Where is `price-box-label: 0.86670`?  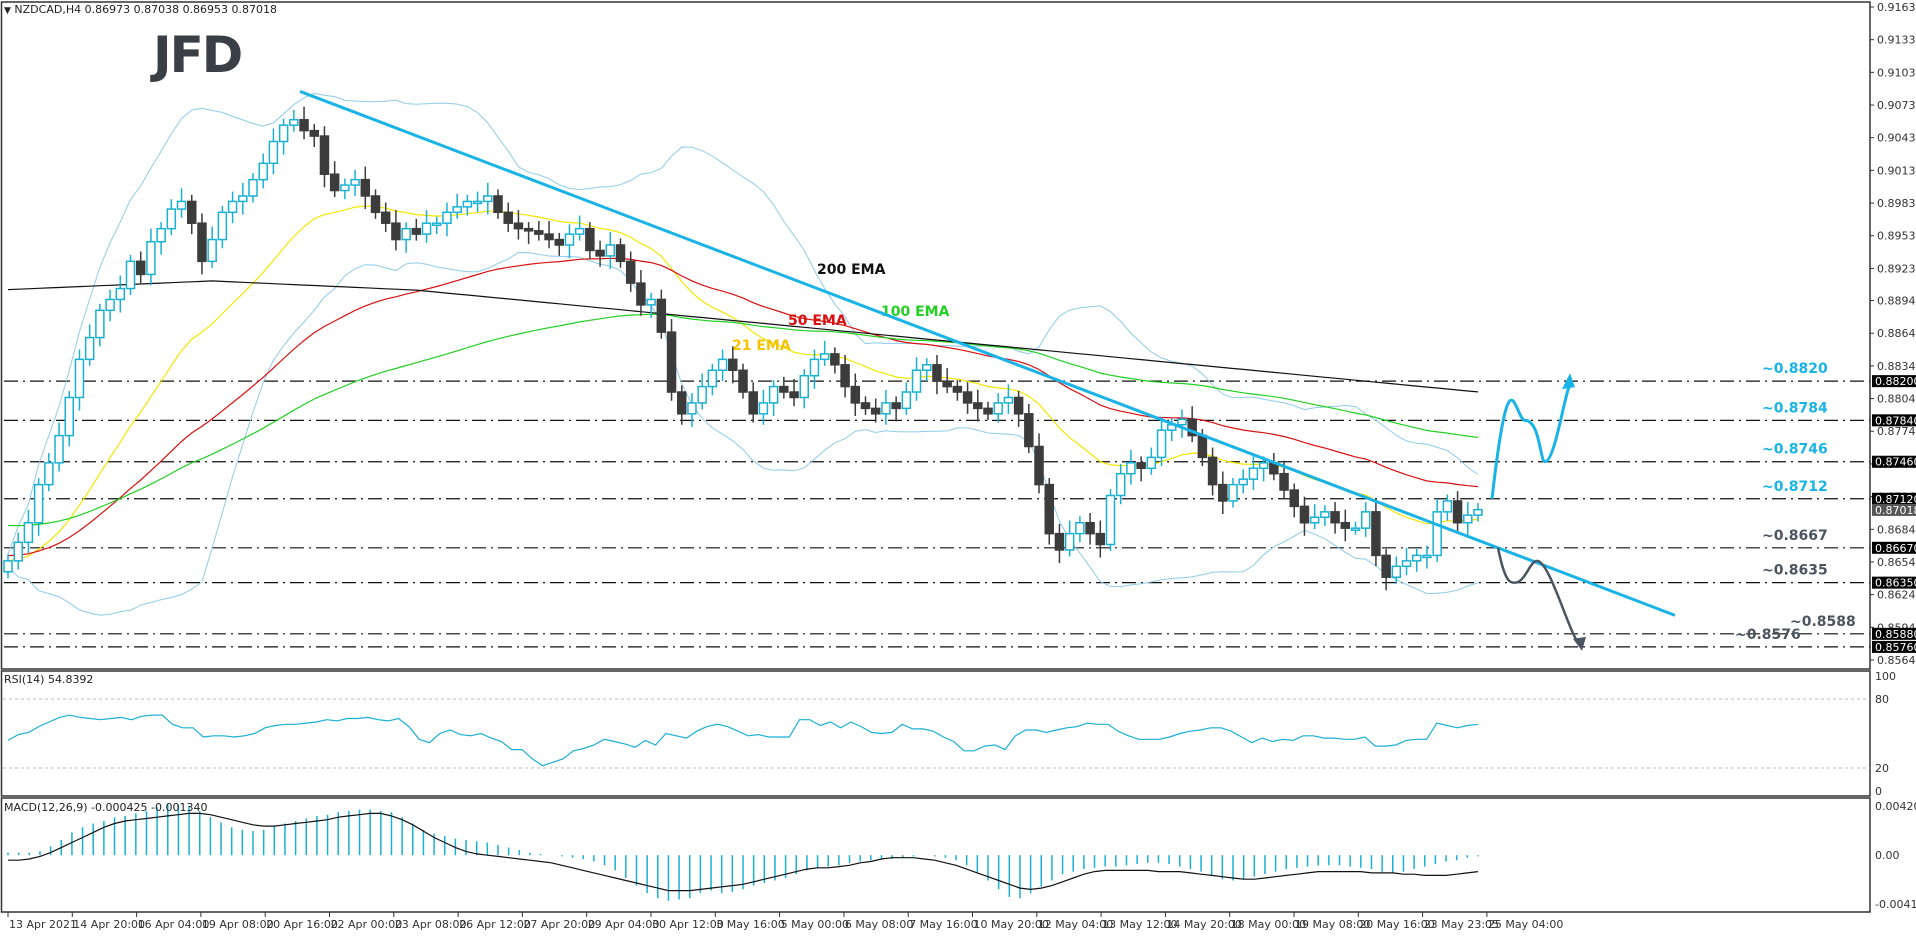 price-box-label: 0.86670 is located at coordinates (1895, 548).